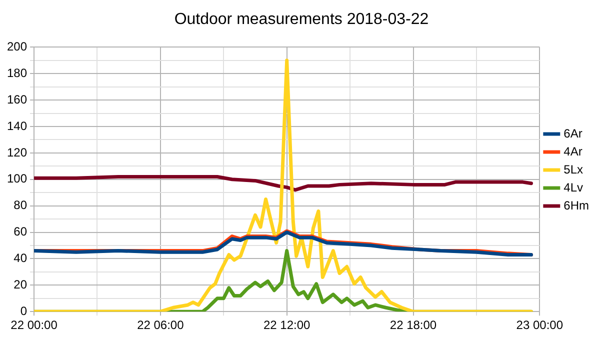 The width and height of the screenshot is (605, 340). Describe the element at coordinates (574, 187) in the screenshot. I see `legend-label: 4Lv` at that location.